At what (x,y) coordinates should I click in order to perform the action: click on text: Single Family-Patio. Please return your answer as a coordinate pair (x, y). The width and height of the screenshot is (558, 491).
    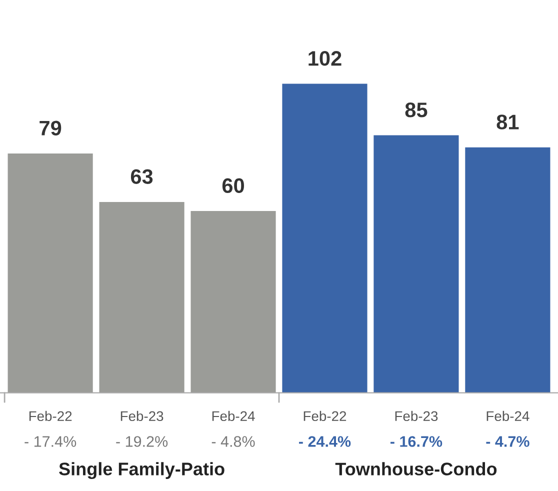
    Looking at the image, I should click on (141, 471).